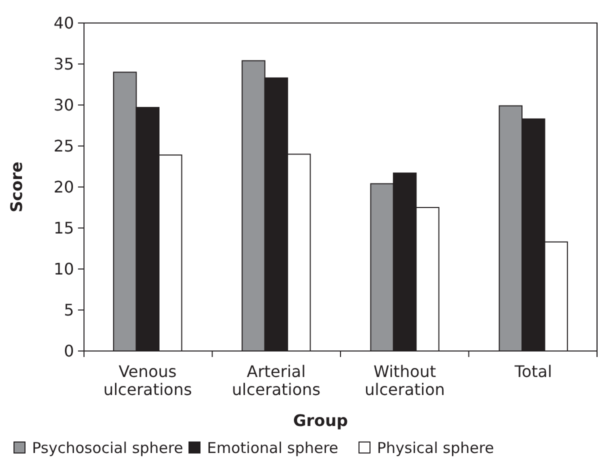 The image size is (598, 467). Describe the element at coordinates (533, 371) in the screenshot. I see `x-tick-label: Total` at that location.